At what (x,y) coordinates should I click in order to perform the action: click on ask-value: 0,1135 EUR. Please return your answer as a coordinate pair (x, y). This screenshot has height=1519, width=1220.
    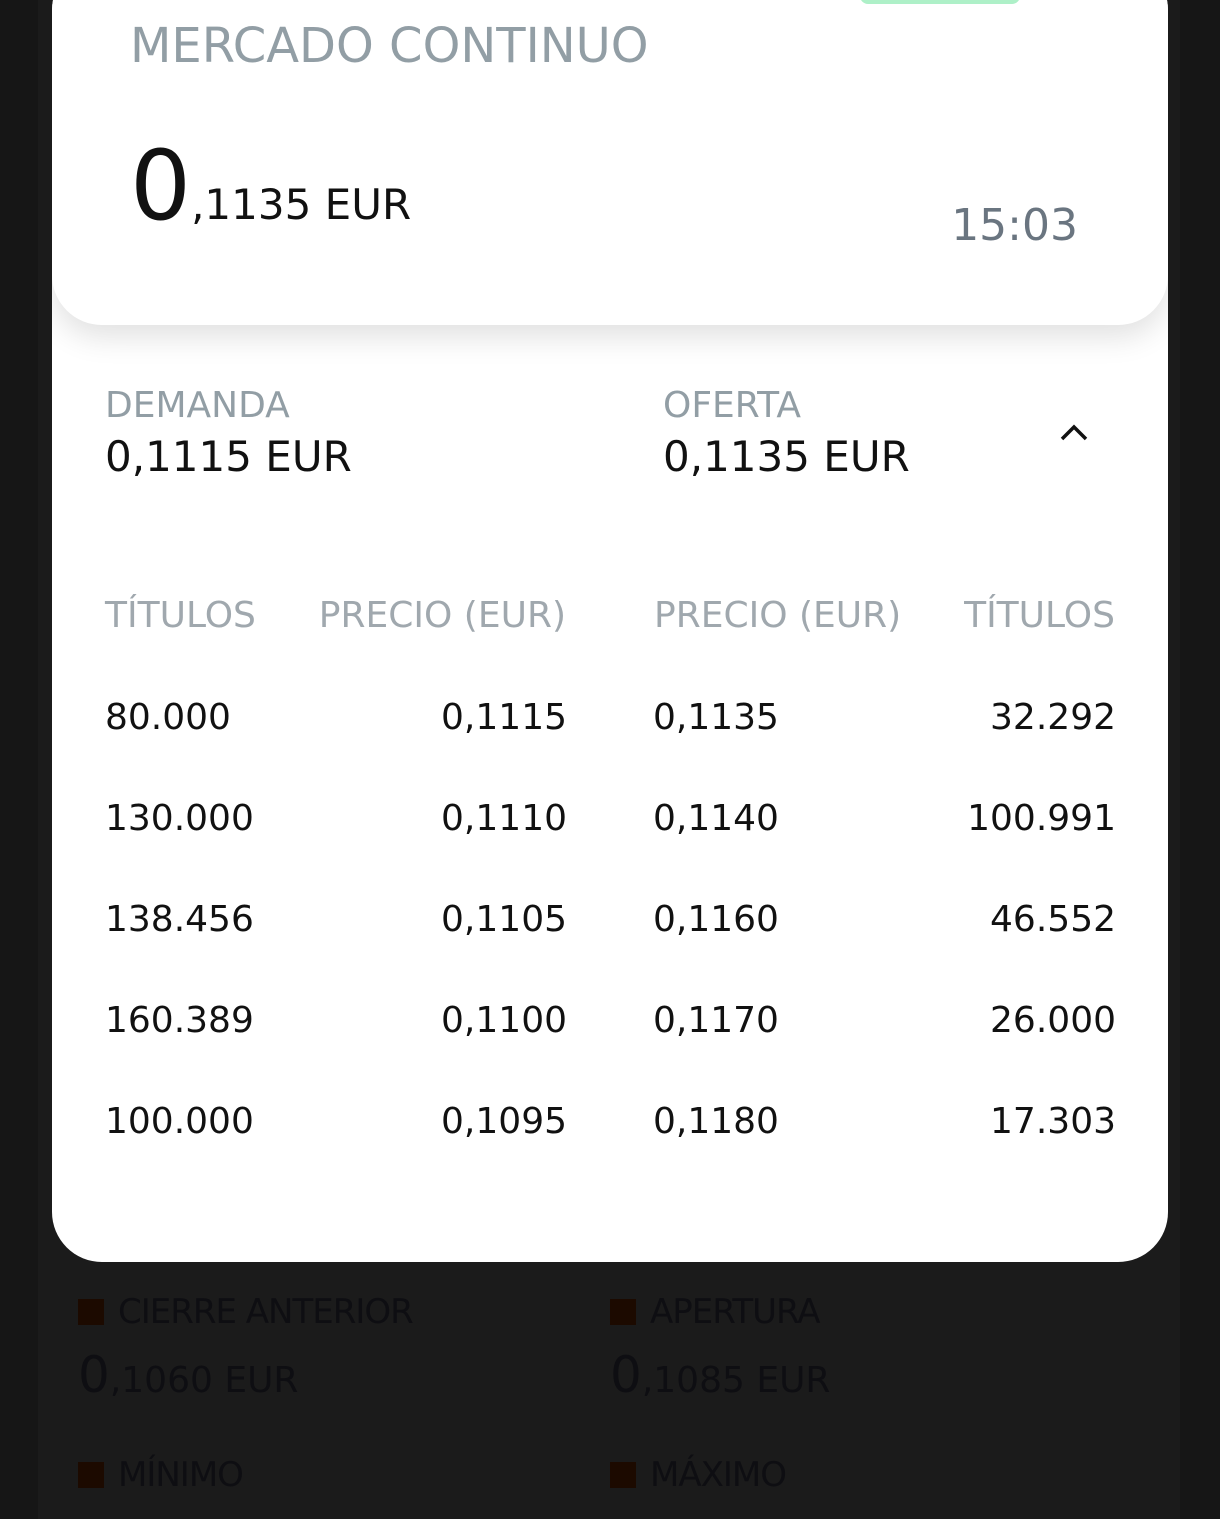
    Looking at the image, I should click on (786, 456).